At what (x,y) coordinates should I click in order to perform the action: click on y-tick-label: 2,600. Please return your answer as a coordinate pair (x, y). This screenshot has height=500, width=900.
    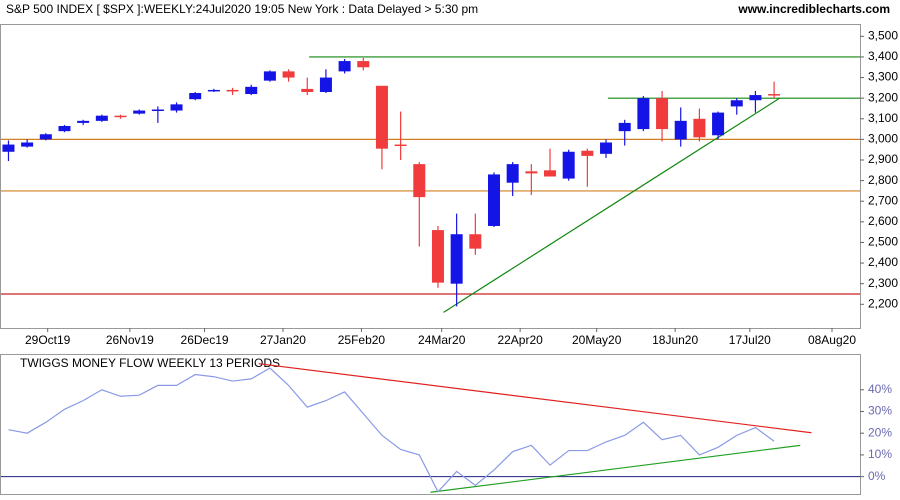
    Looking at the image, I should click on (883, 221).